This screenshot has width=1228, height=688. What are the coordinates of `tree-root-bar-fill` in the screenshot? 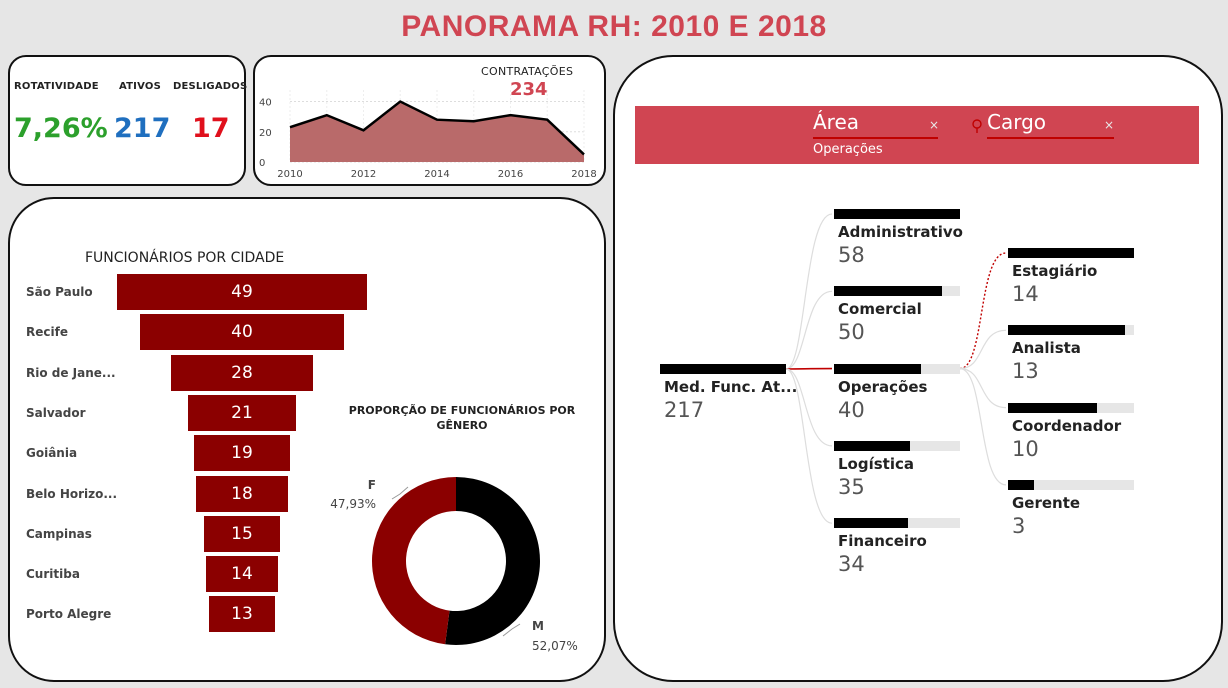 It's located at (723, 369).